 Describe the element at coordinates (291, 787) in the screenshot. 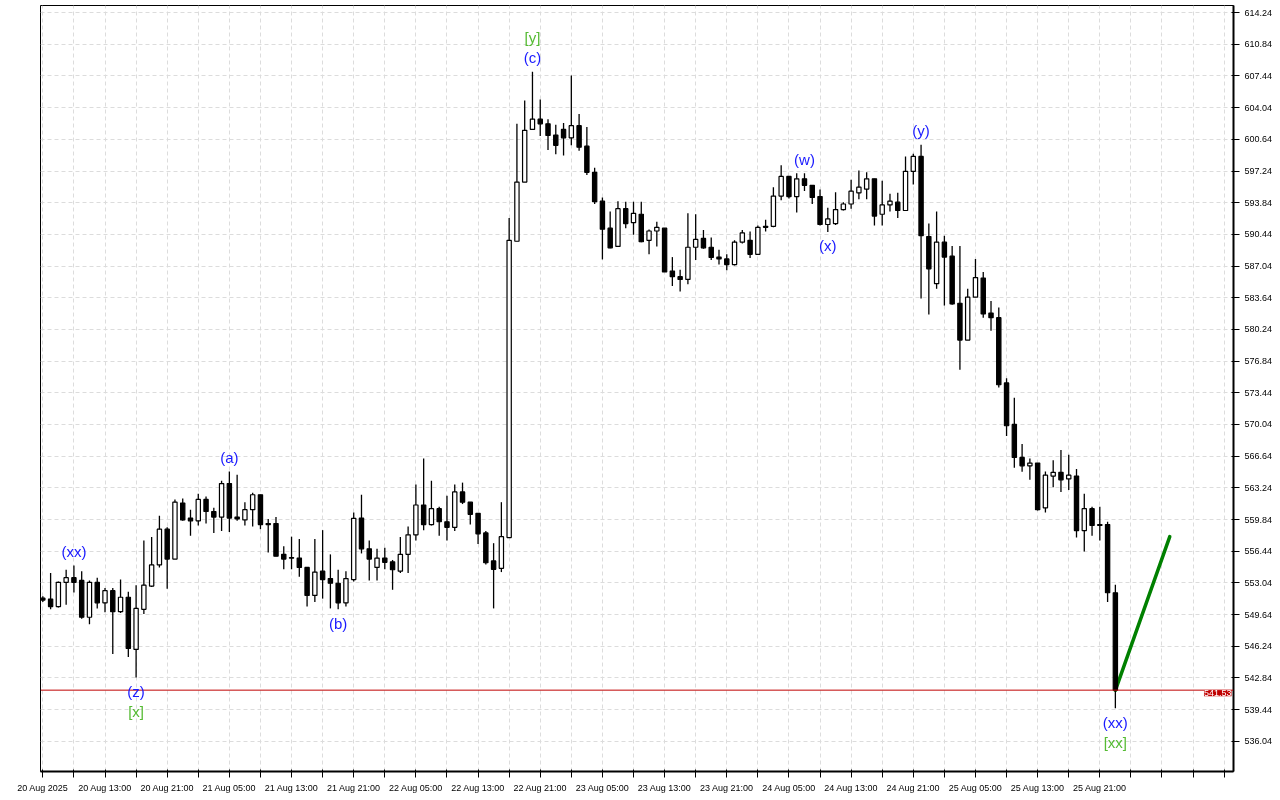

I see `x-tick-label: 21 Aug 13:00` at that location.